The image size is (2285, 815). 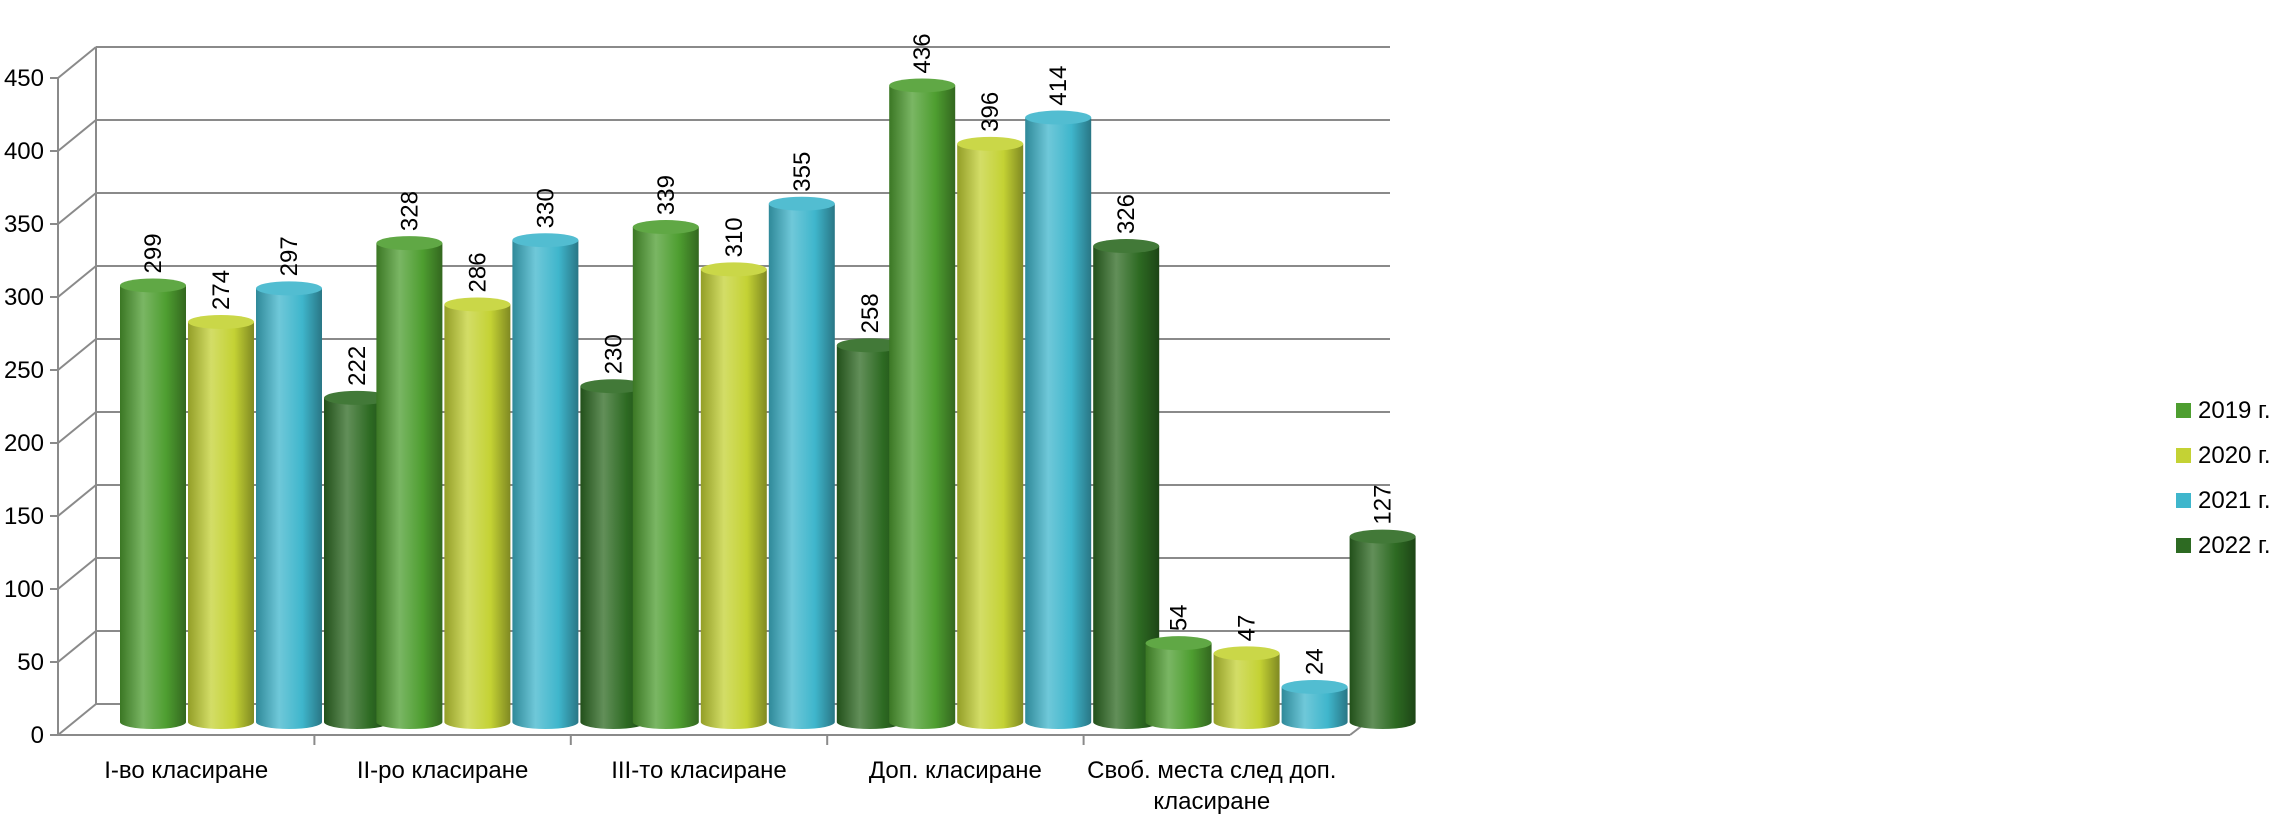 I want to click on legend-swatch-2019, so click(x=2183, y=410).